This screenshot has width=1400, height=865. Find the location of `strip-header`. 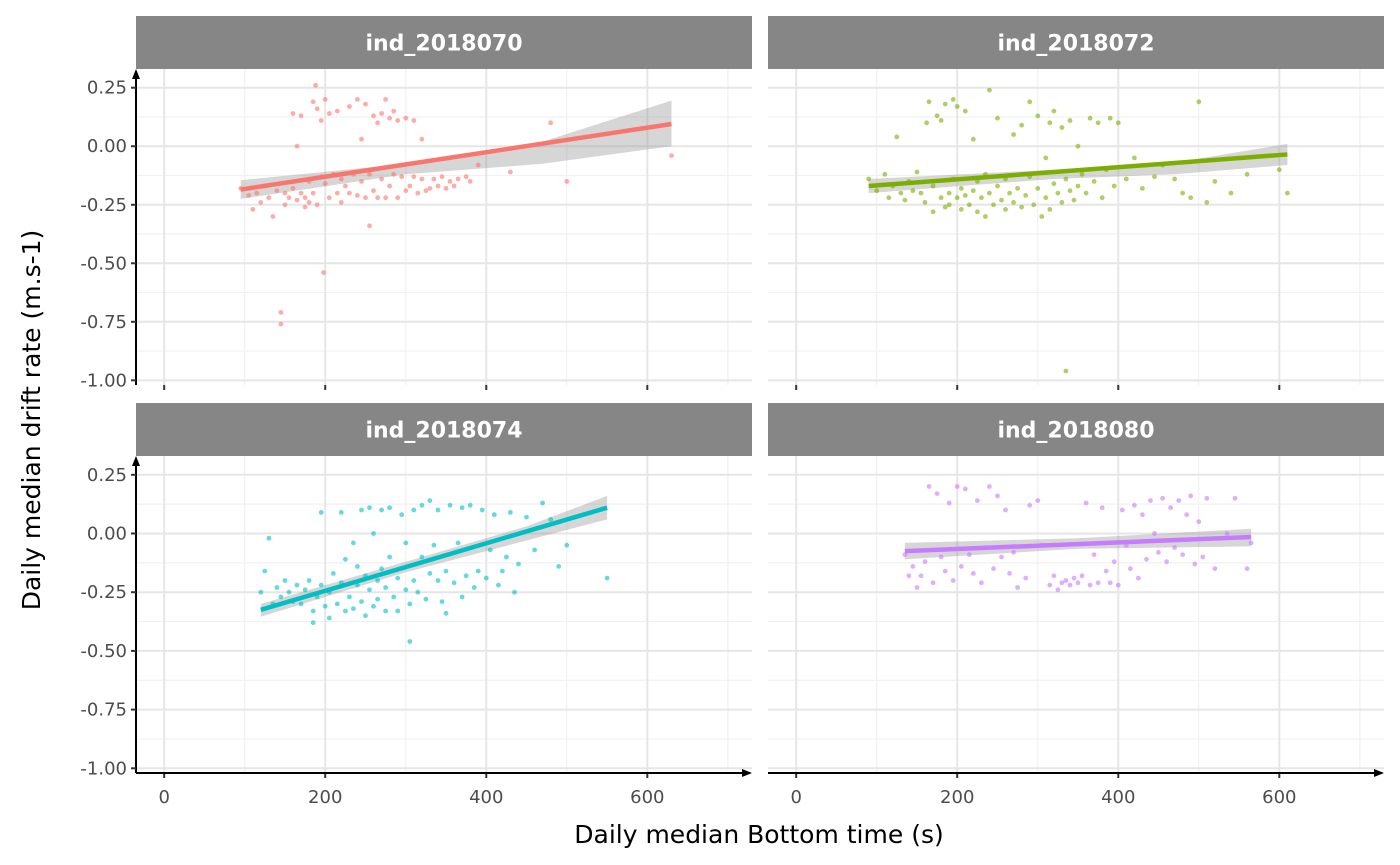

strip-header is located at coordinates (444, 42).